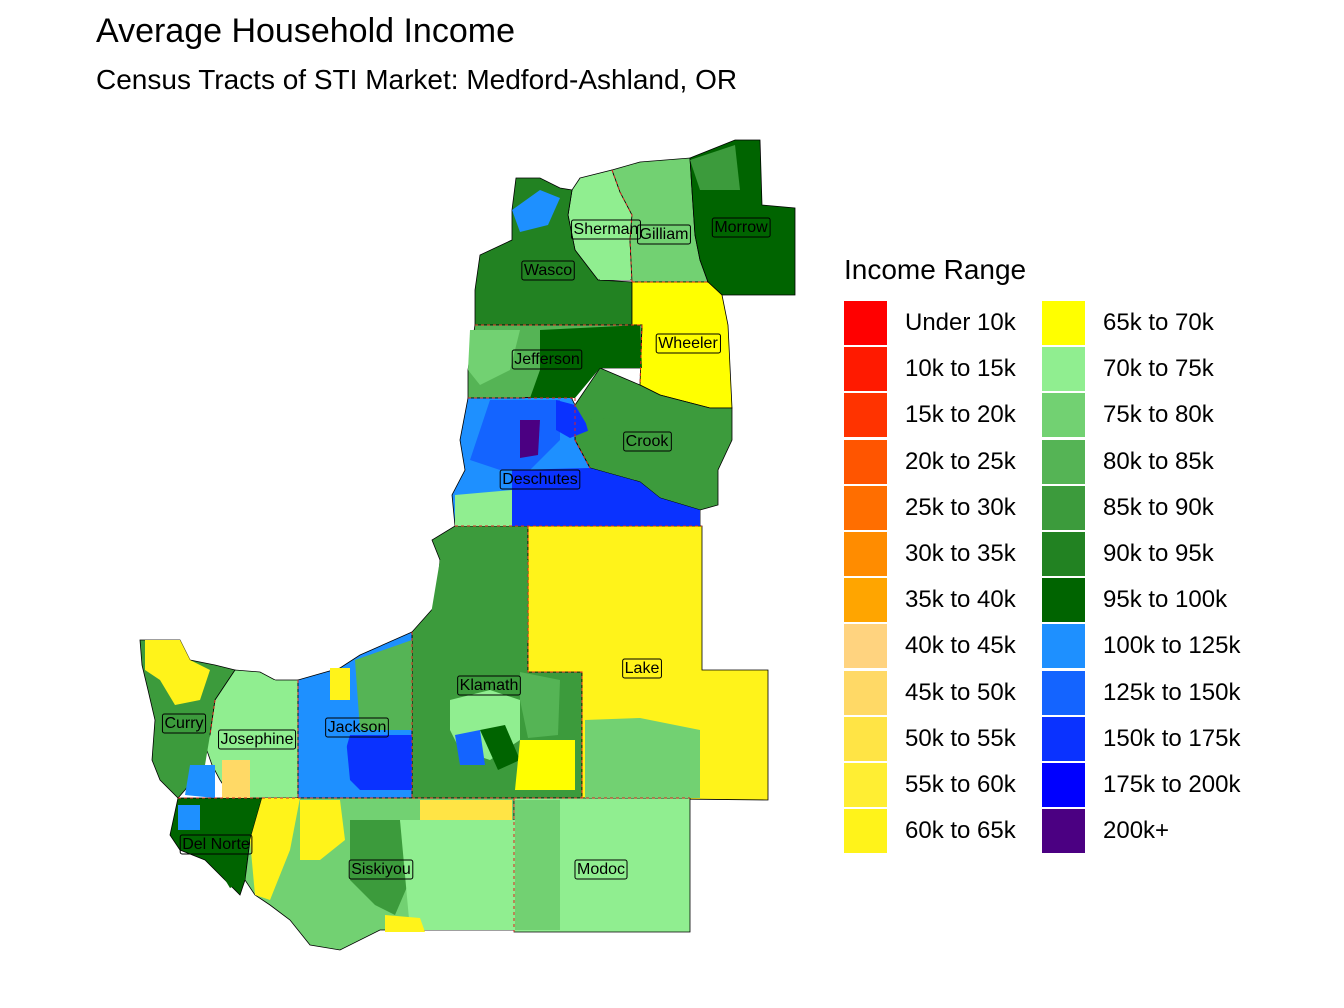  Describe the element at coordinates (1158, 553) in the screenshot. I see `legend-label: 90k to 95k` at that location.